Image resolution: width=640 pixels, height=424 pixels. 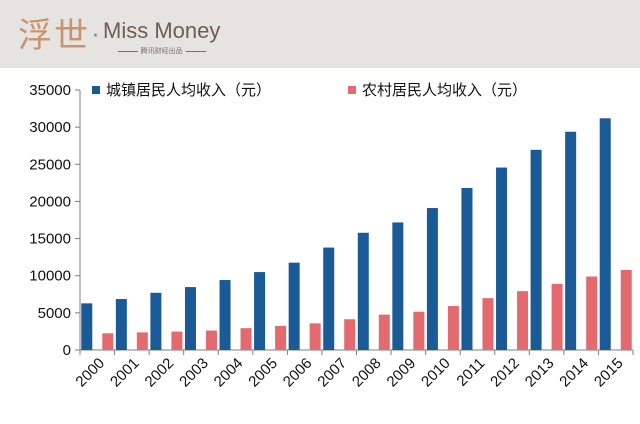 What do you see at coordinates (188, 90) in the screenshot?
I see `legend-label-urban: 城镇居民人均收入（元）` at bounding box center [188, 90].